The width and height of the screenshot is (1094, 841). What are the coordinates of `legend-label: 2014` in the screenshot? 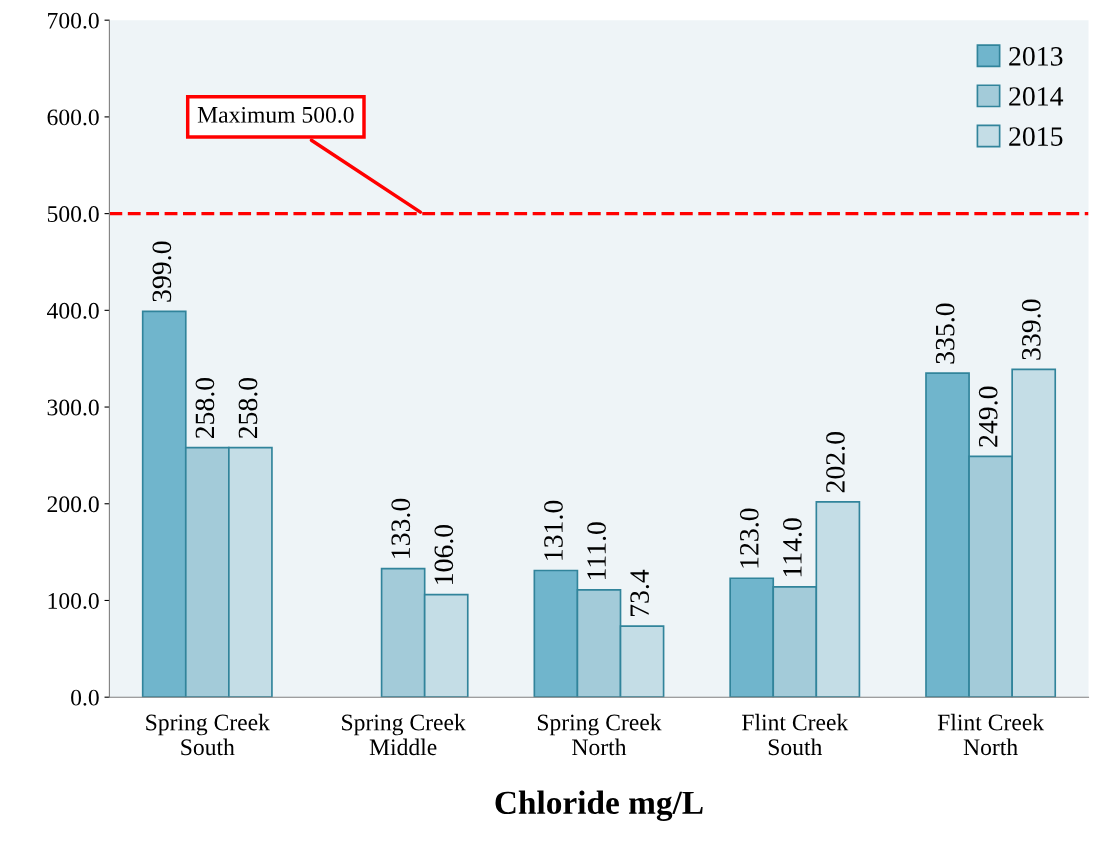 It's located at (1036, 96).